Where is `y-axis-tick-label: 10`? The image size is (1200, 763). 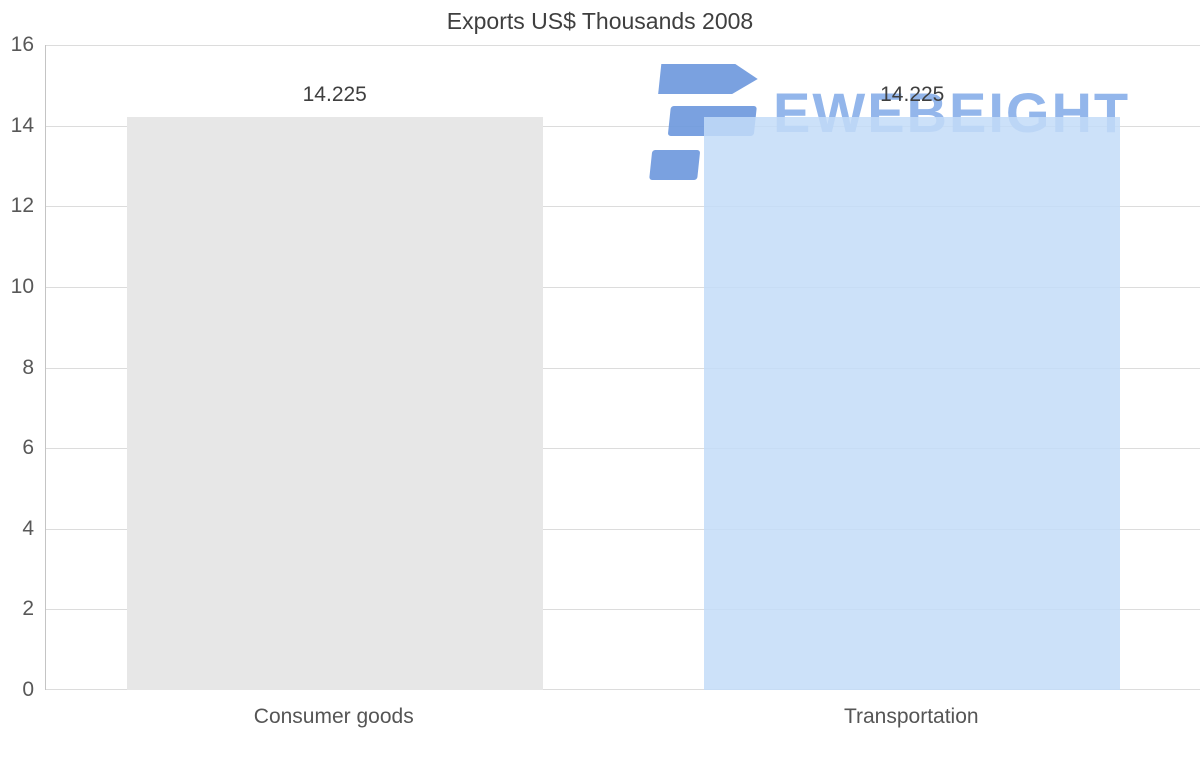 y-axis-tick-label: 10 is located at coordinates (22, 286).